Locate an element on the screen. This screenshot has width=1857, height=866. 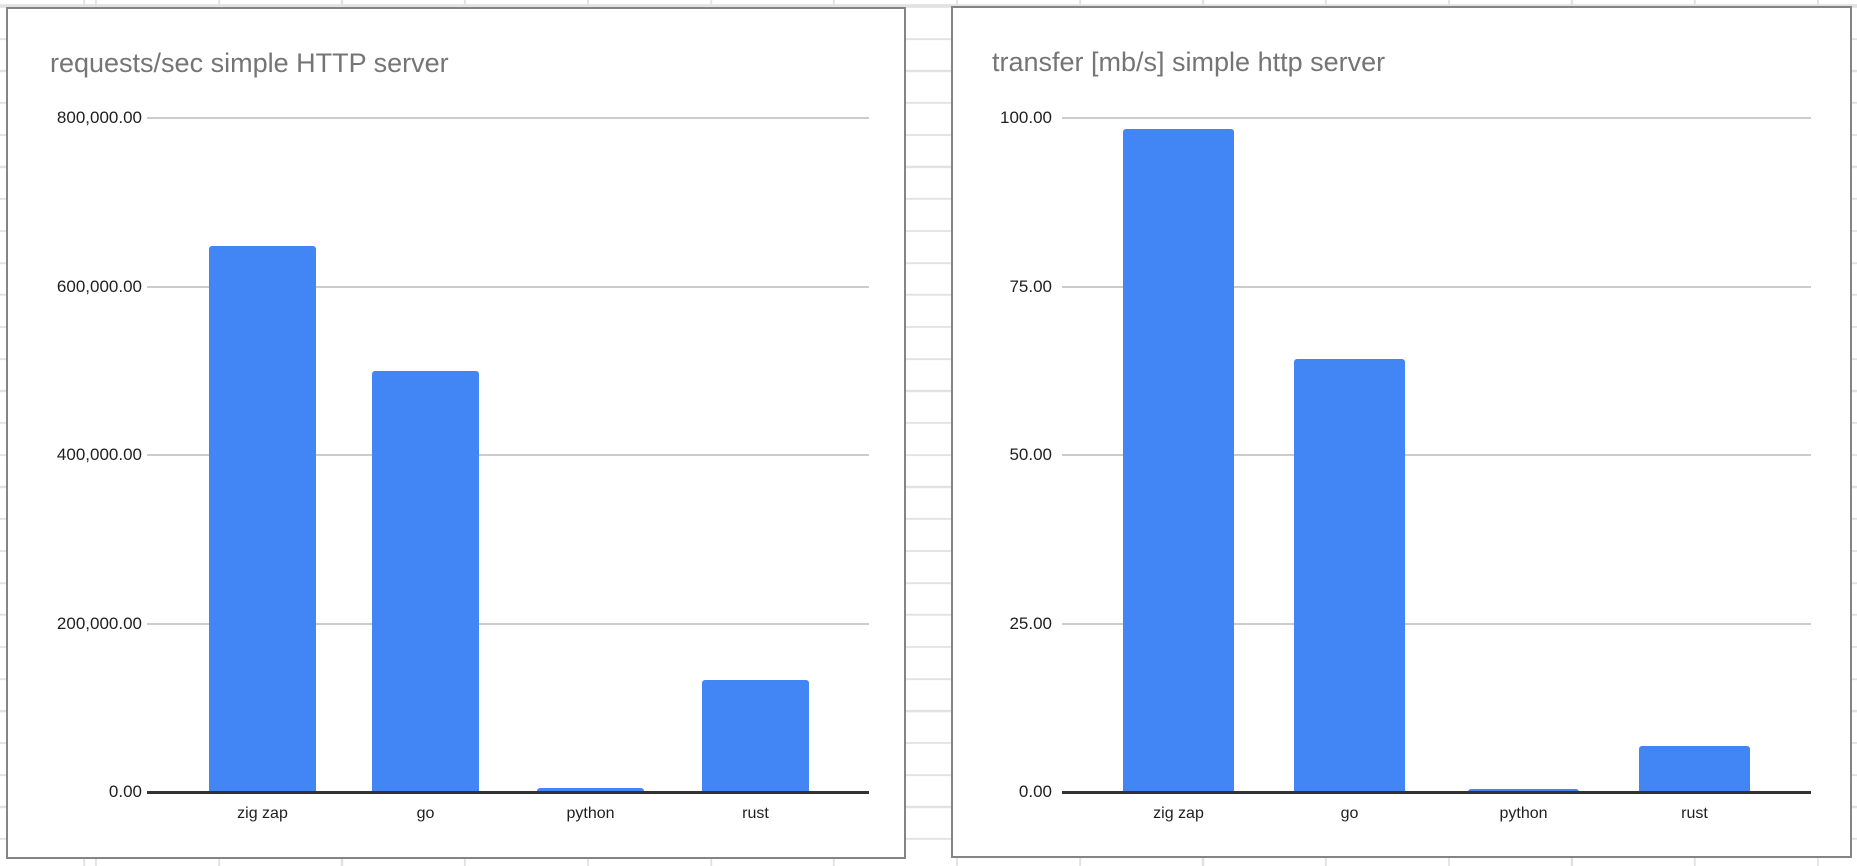
chart-title-requests: requests/sec simple HTTP server is located at coordinates (249, 63).